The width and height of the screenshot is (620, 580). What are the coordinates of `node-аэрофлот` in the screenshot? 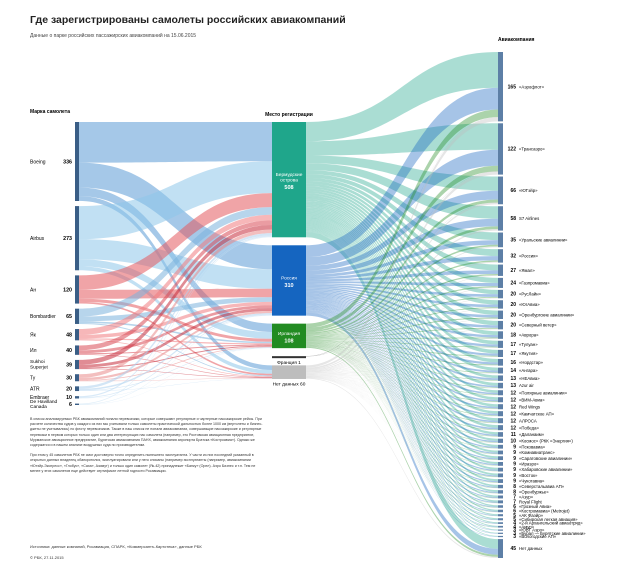 It's located at (500, 87).